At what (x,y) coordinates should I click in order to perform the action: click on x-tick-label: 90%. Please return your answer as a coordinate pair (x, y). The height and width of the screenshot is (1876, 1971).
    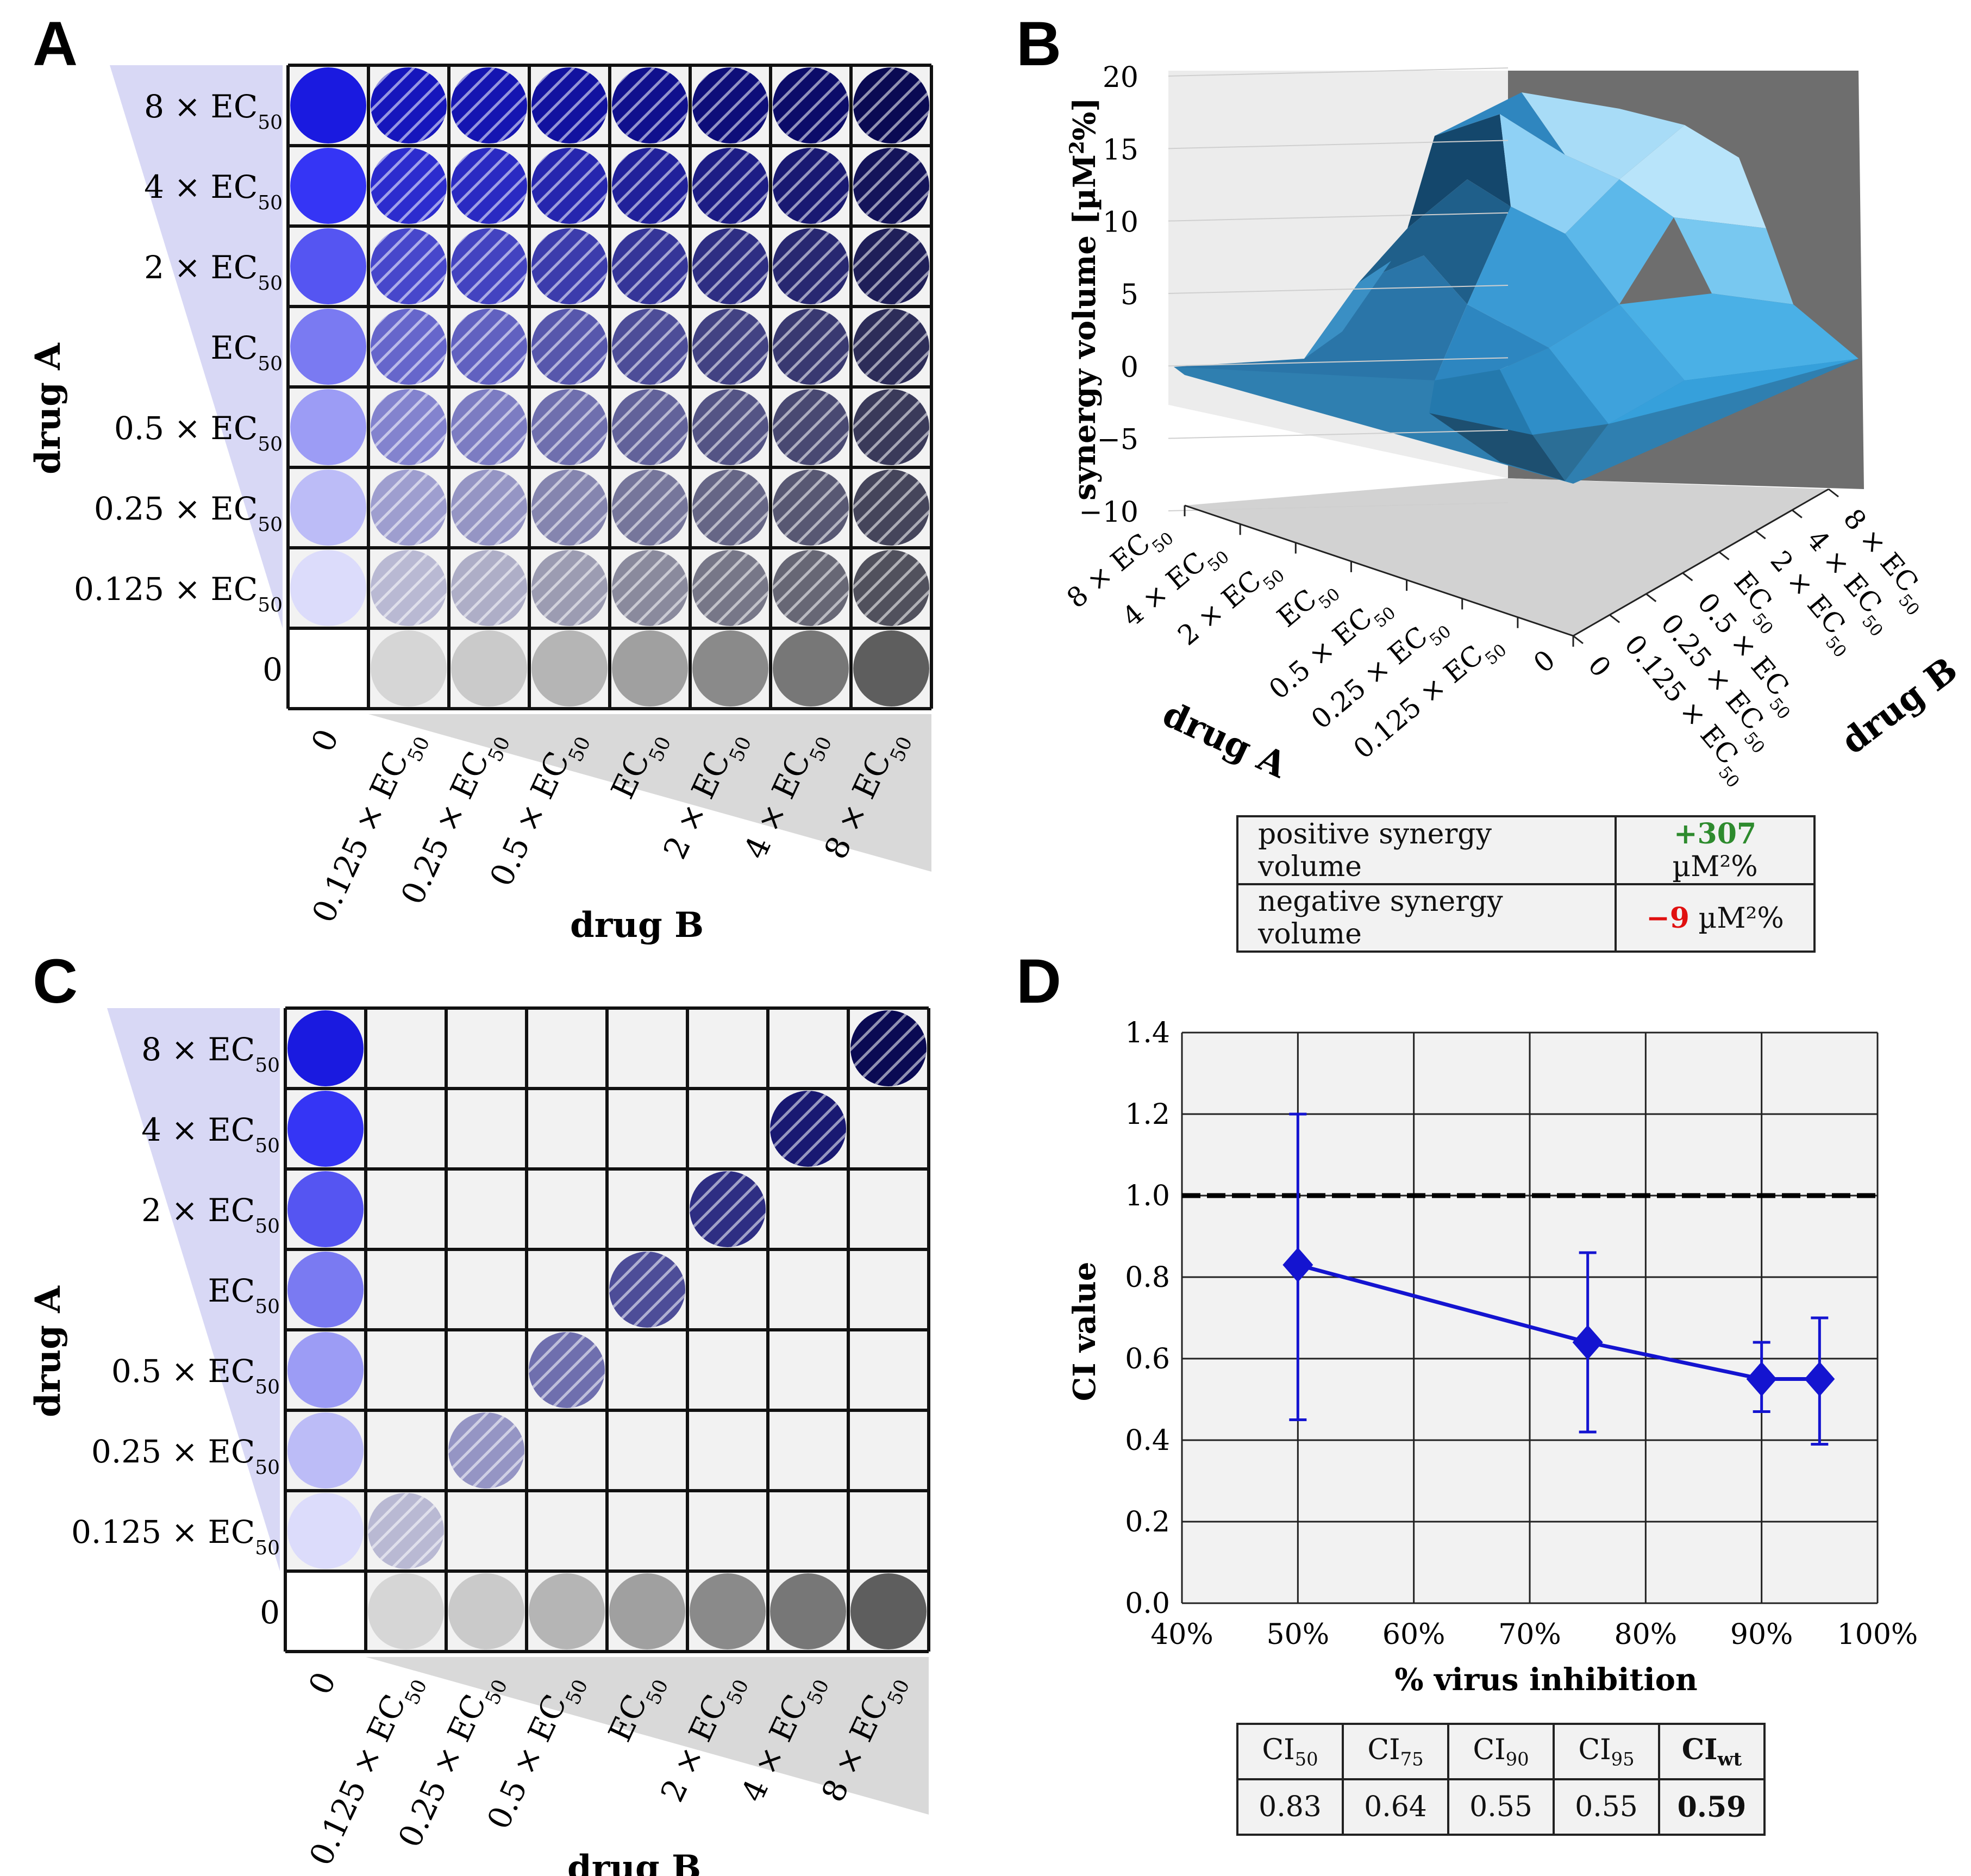
    Looking at the image, I should click on (1761, 1635).